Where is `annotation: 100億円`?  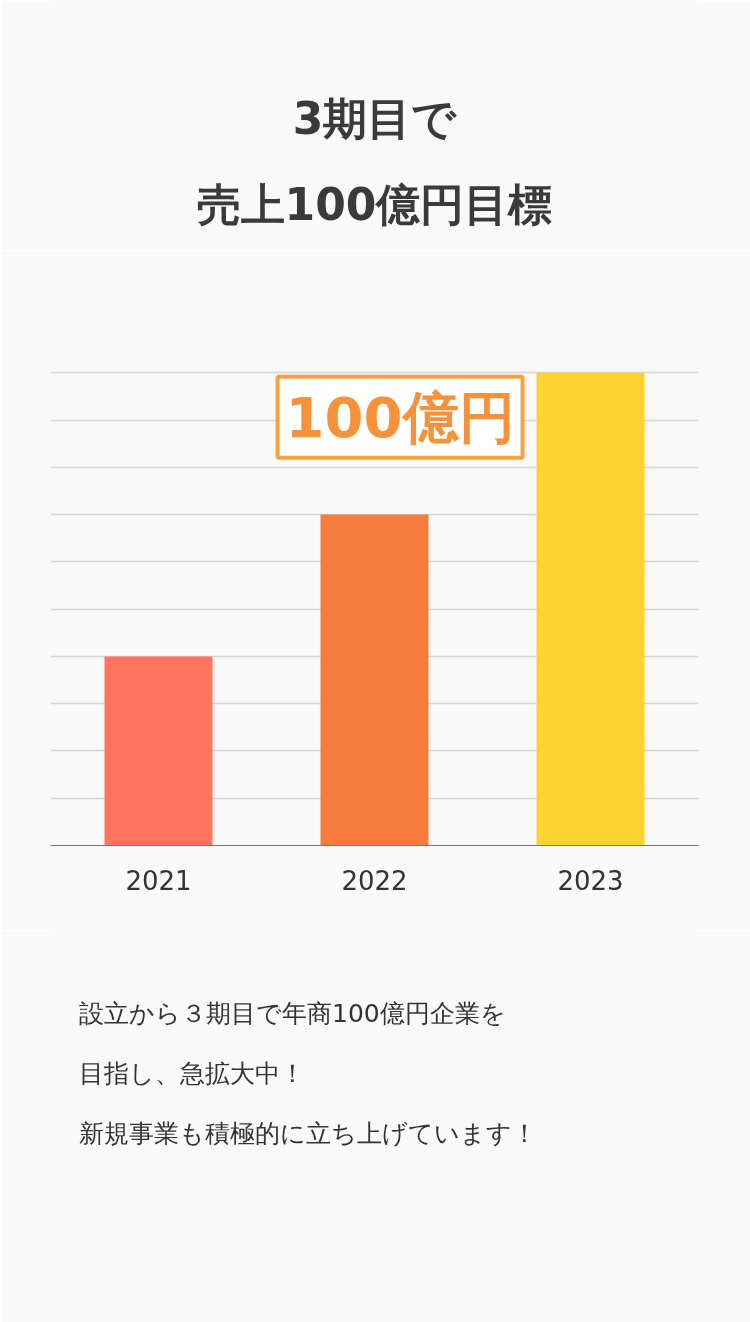
annotation: 100億円 is located at coordinates (400, 417).